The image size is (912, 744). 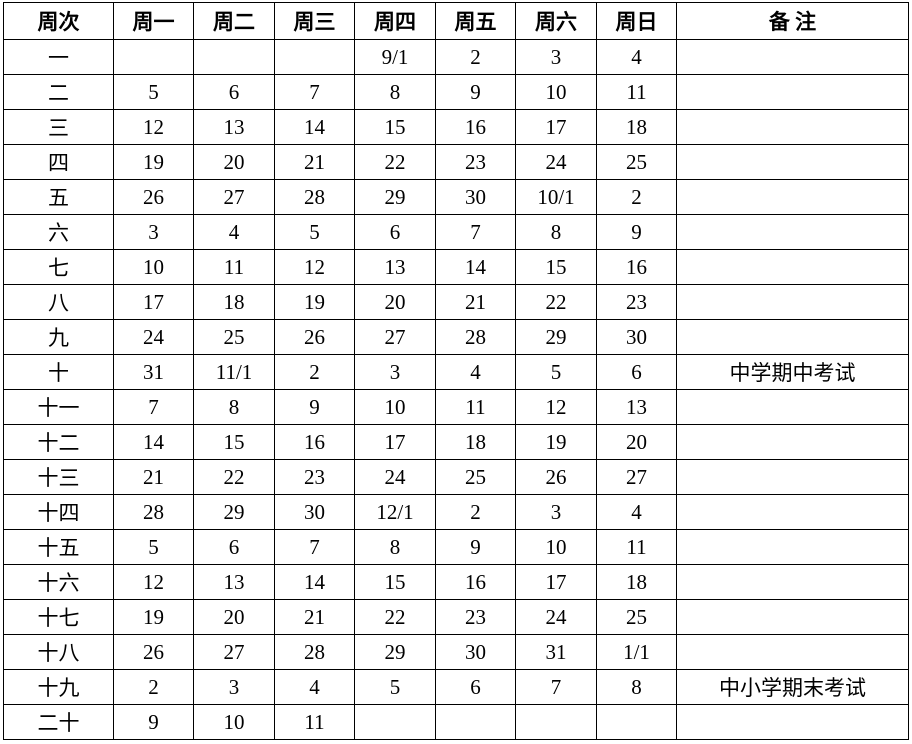 I want to click on day-cell: 11/1, so click(x=234, y=372).